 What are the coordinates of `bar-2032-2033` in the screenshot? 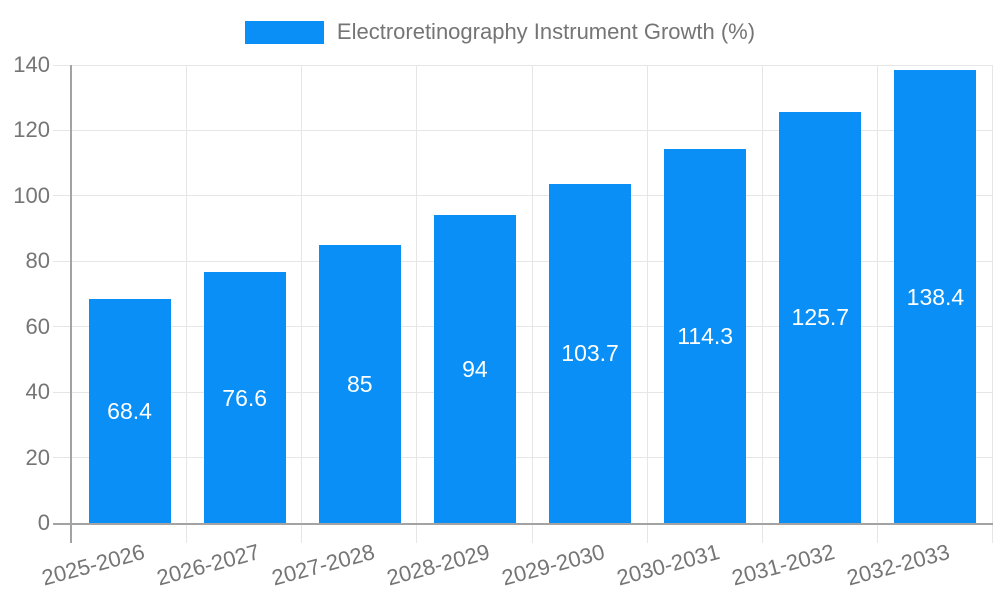 It's located at (935, 296).